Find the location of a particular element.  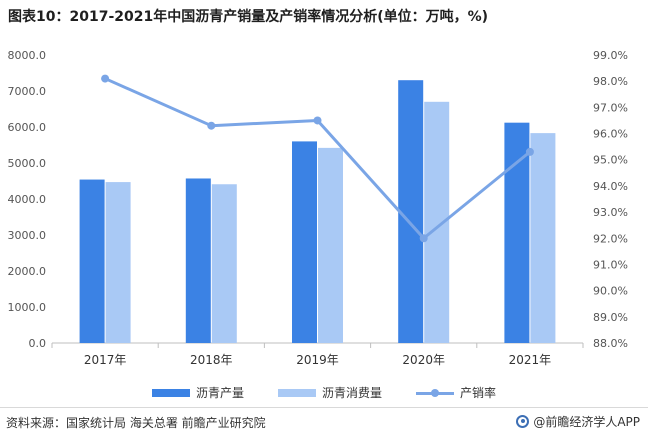

y-right-tick-label: 96.0% is located at coordinates (610, 134).